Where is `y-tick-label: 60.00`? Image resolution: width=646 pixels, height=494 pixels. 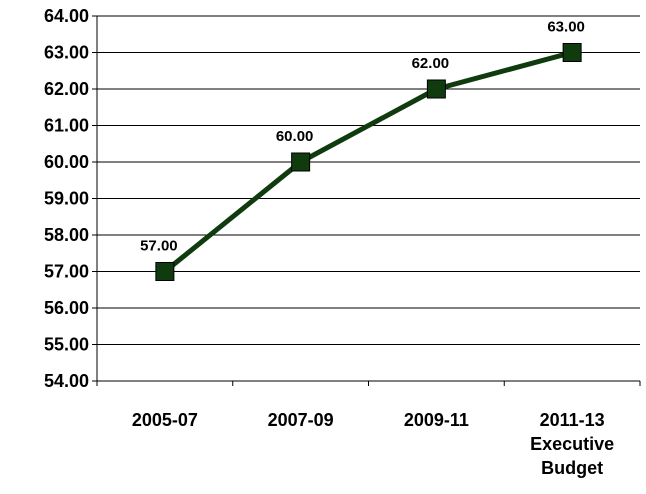
y-tick-label: 60.00 is located at coordinates (66, 162).